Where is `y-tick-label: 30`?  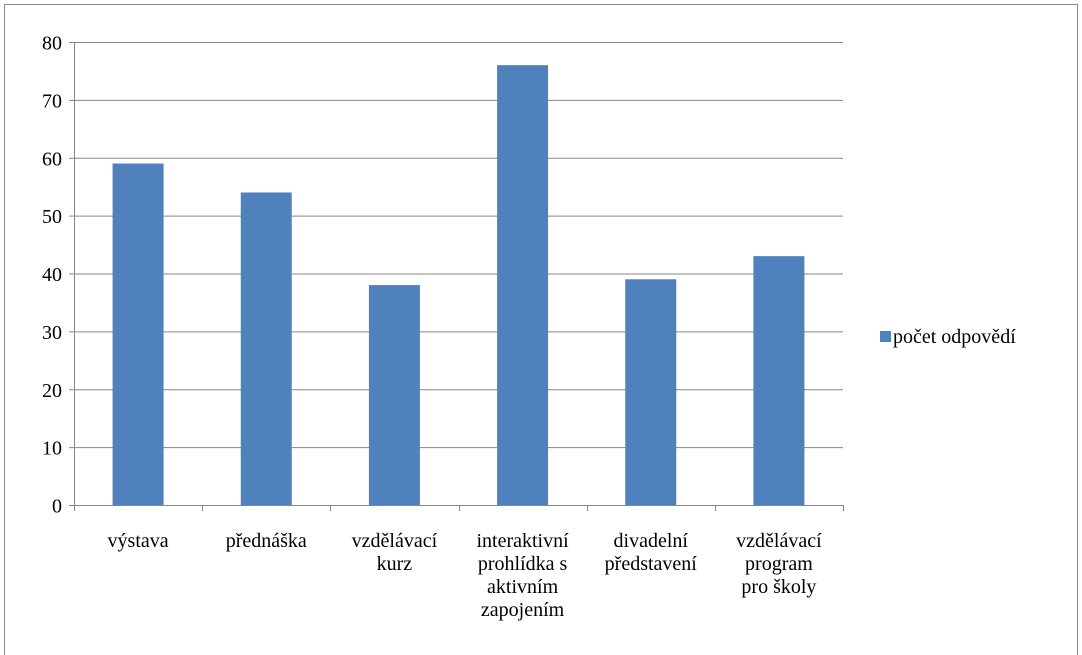
y-tick-label: 30 is located at coordinates (52, 333).